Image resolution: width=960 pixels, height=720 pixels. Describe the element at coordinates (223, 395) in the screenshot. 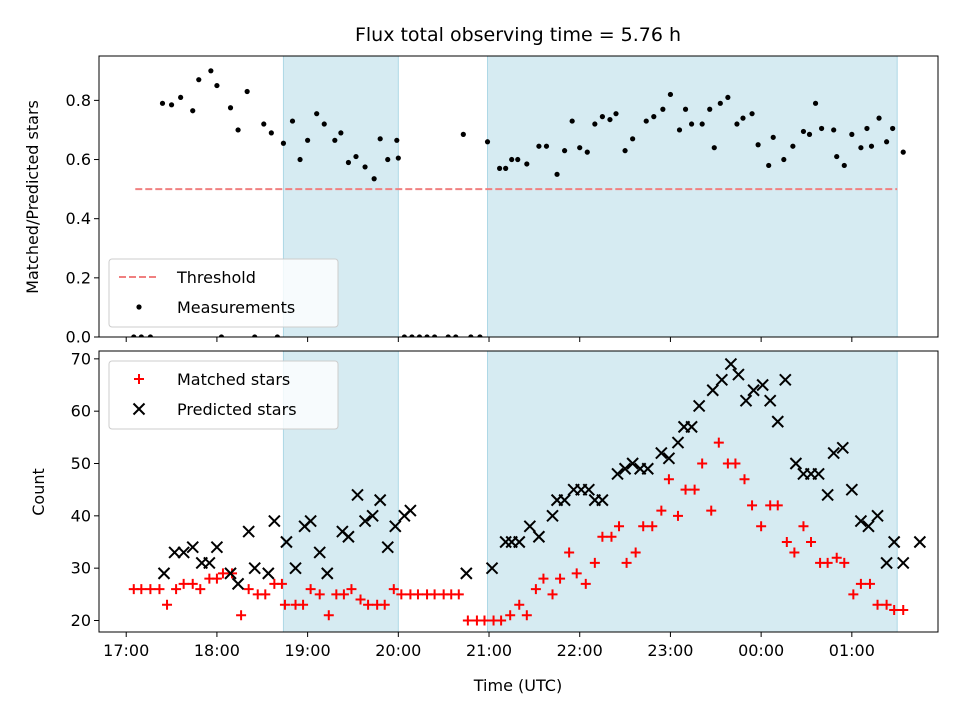

I see `bottom-legend: Matched stars Predicted stars` at that location.